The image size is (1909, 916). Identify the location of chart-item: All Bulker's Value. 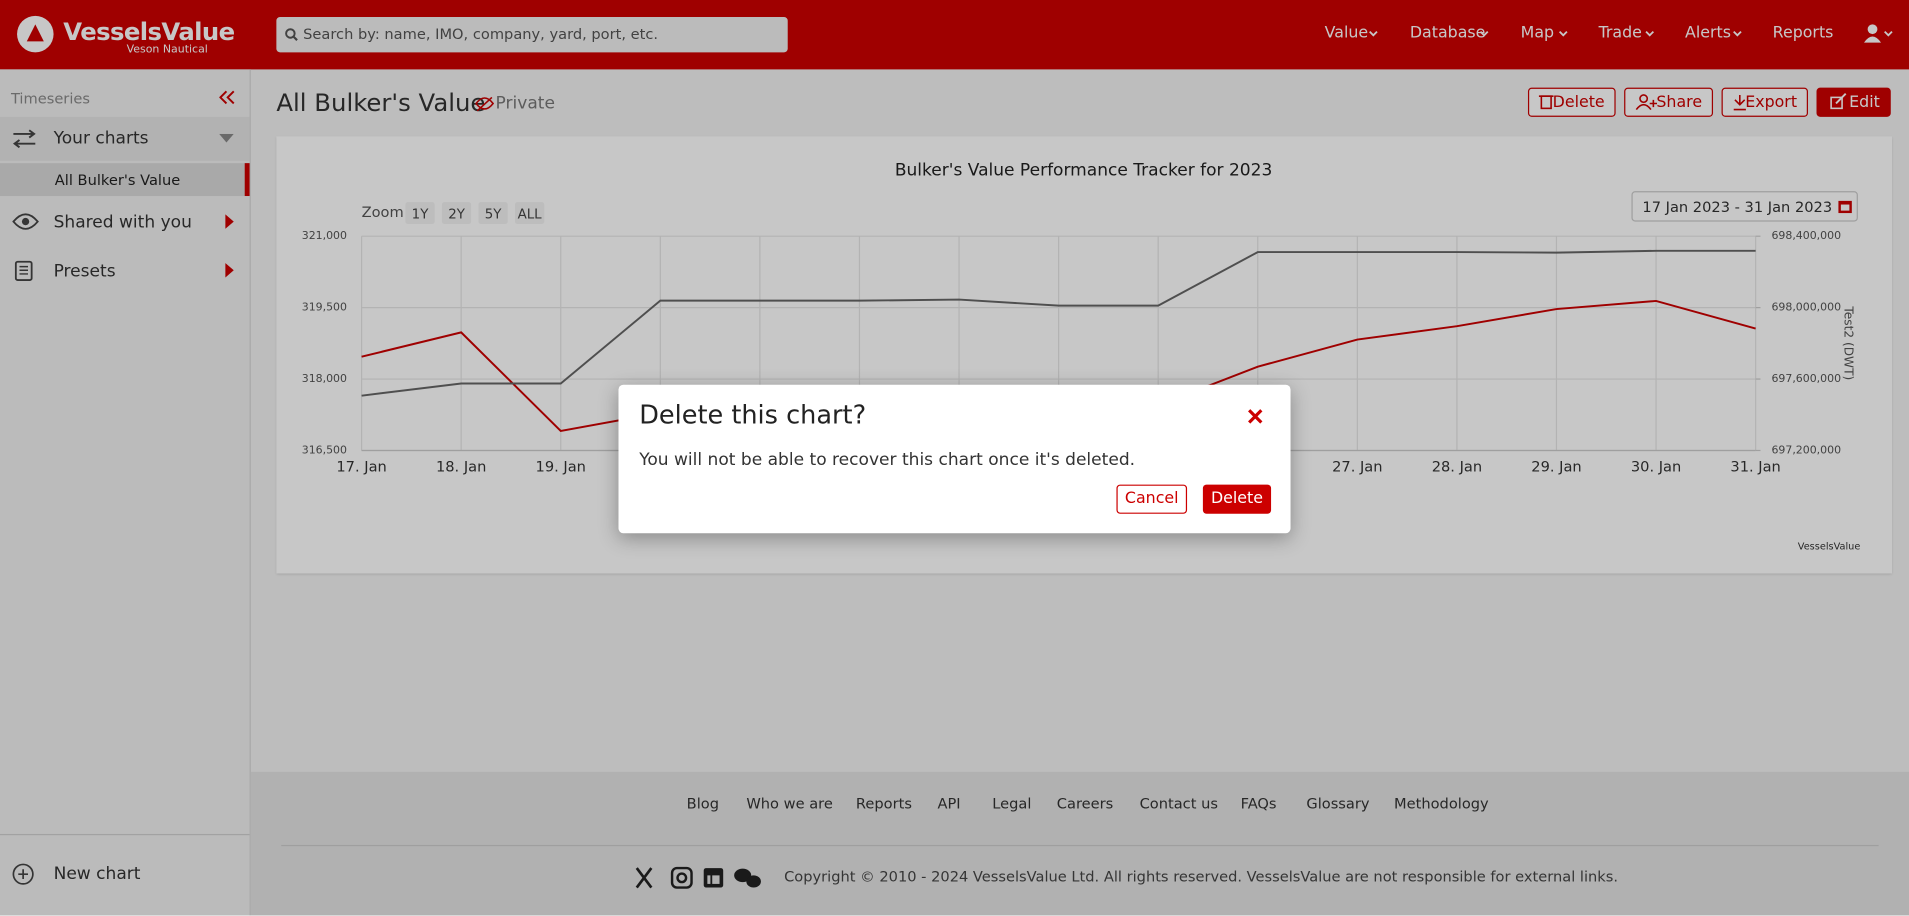
(125, 180).